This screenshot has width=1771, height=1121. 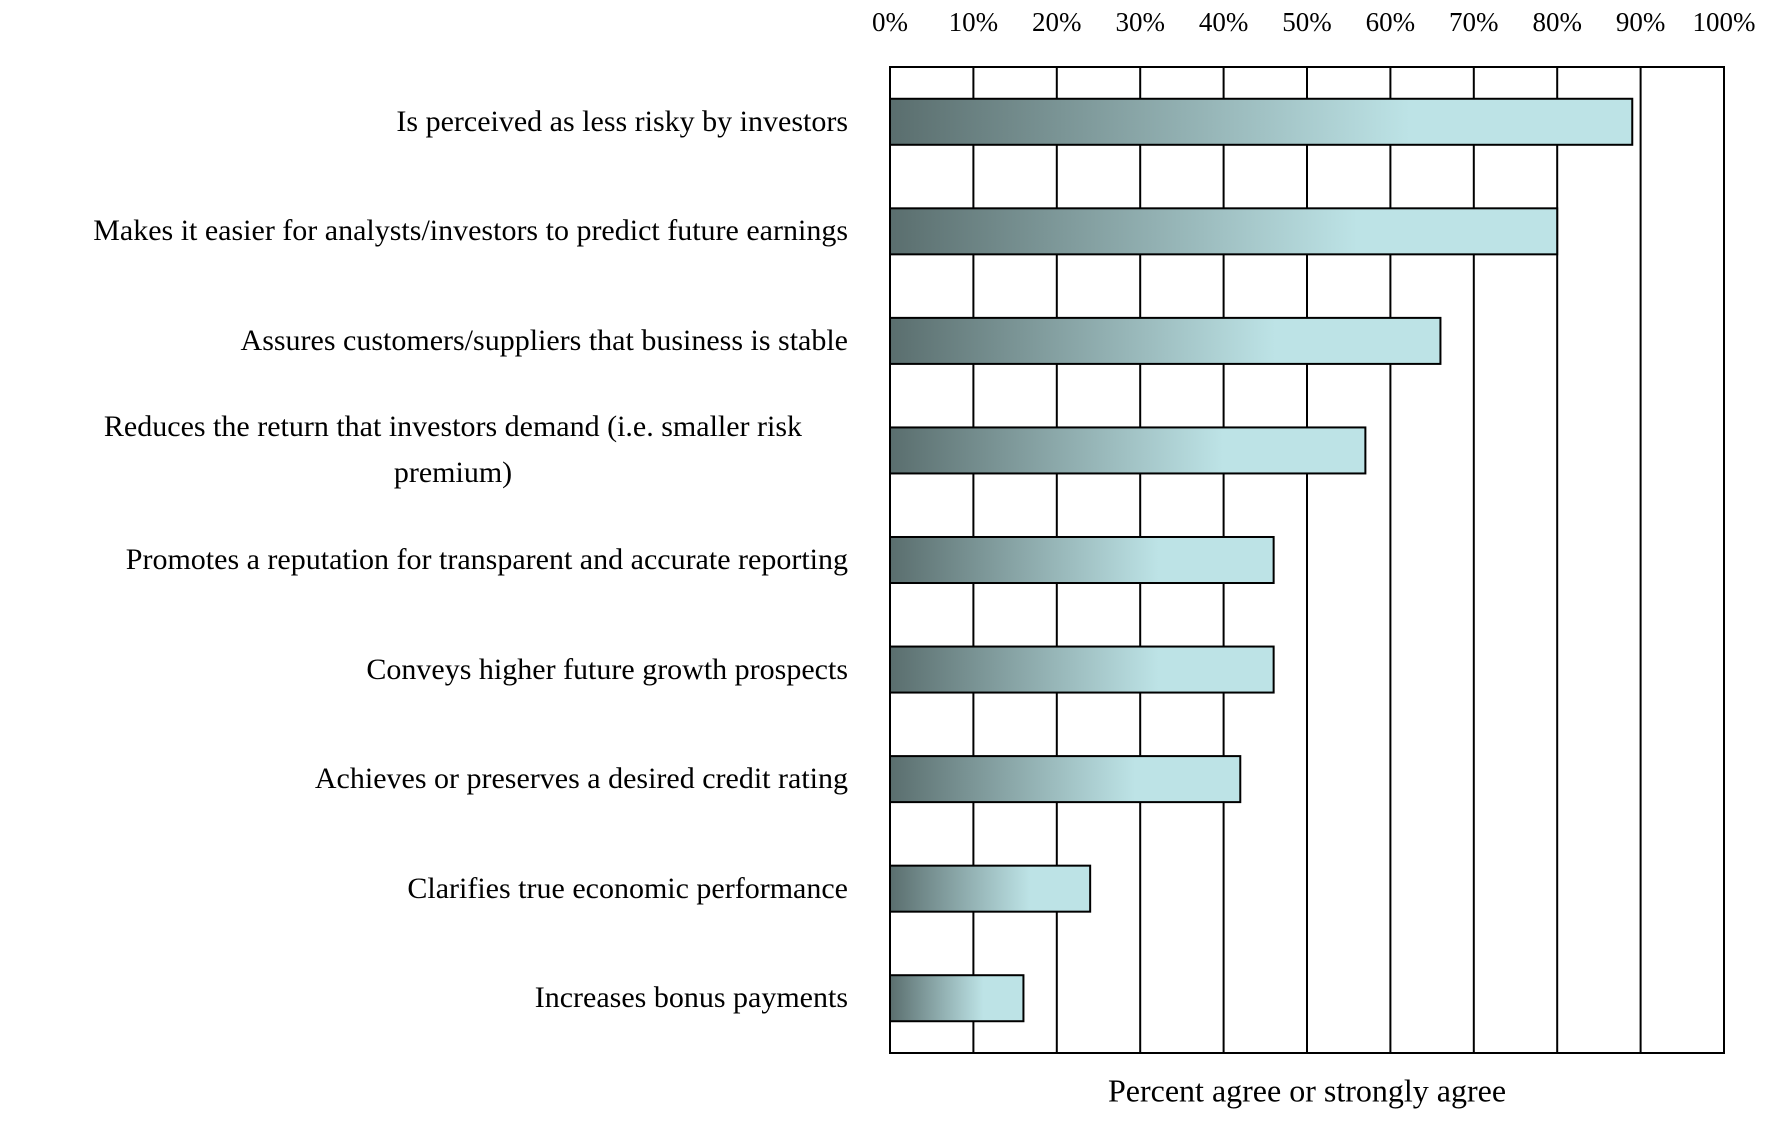 I want to click on category-label: Clarifies true economic performance, so click(x=627, y=888).